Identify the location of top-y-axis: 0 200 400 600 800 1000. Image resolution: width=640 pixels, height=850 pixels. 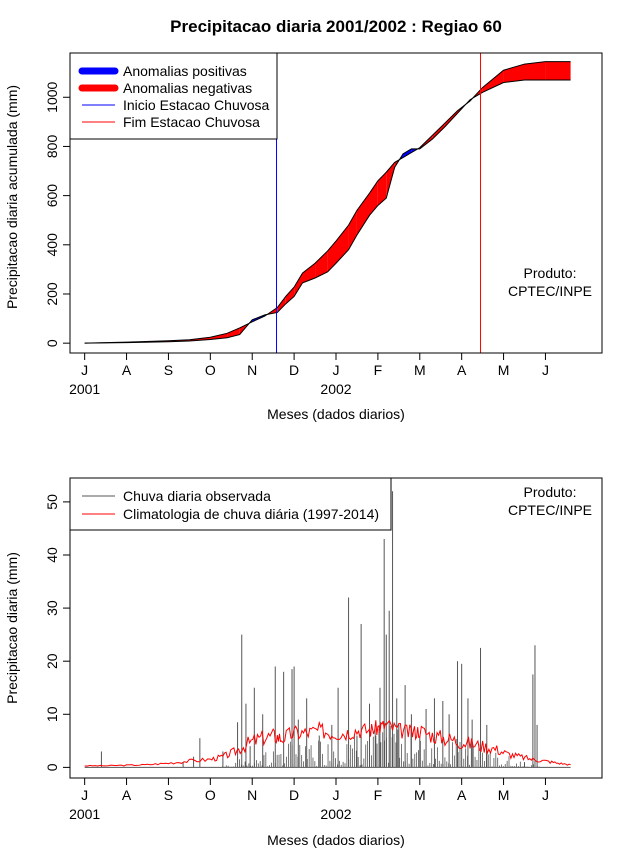
(57, 214).